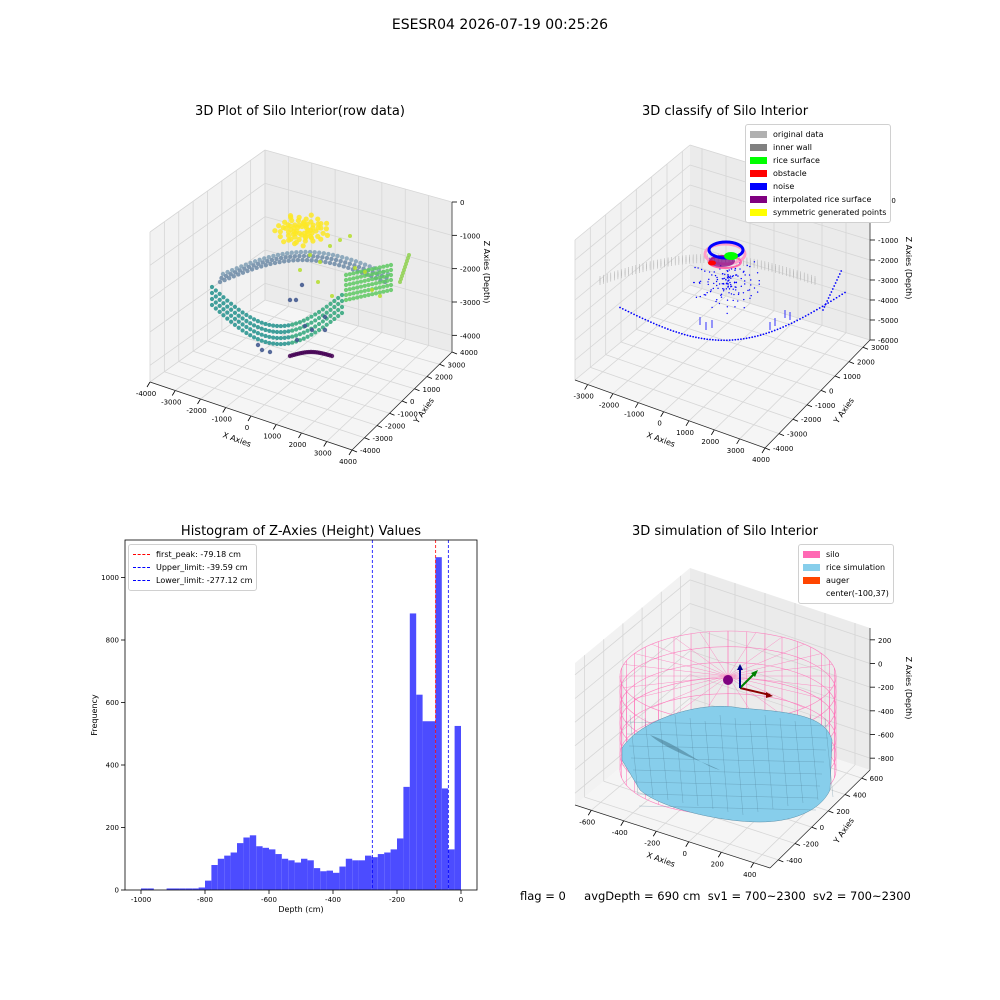  Describe the element at coordinates (298, 445) in the screenshot. I see `raw-xtick-label: 2000` at that location.